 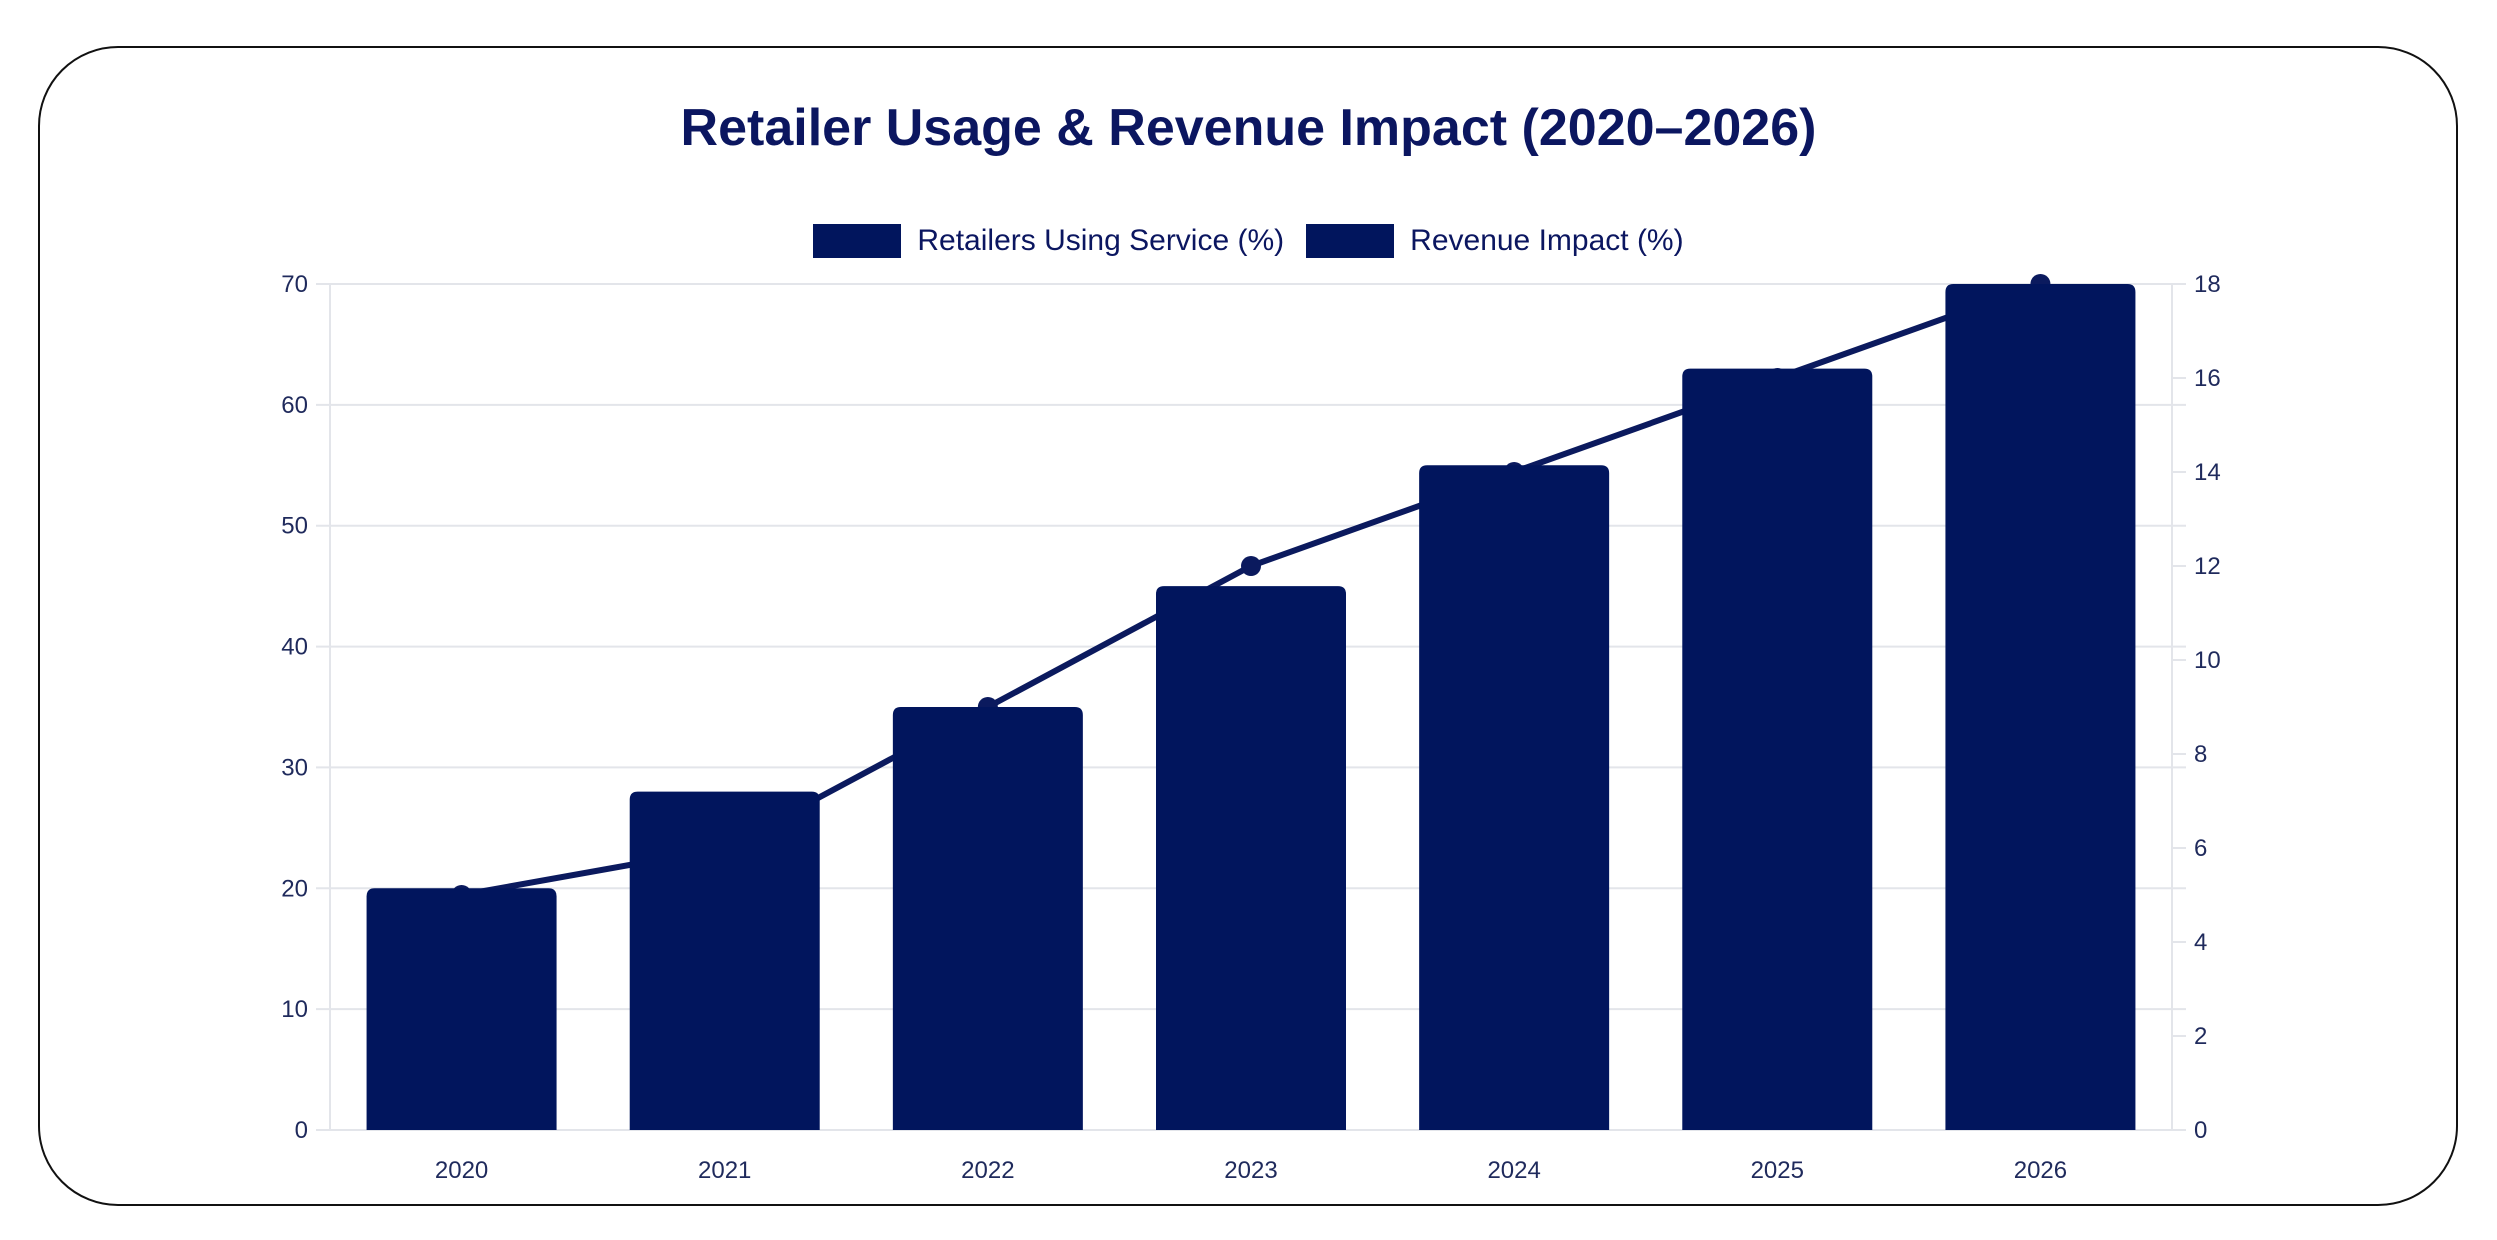 What do you see at coordinates (2200, 942) in the screenshot?
I see `y-right-tick-label: 4` at bounding box center [2200, 942].